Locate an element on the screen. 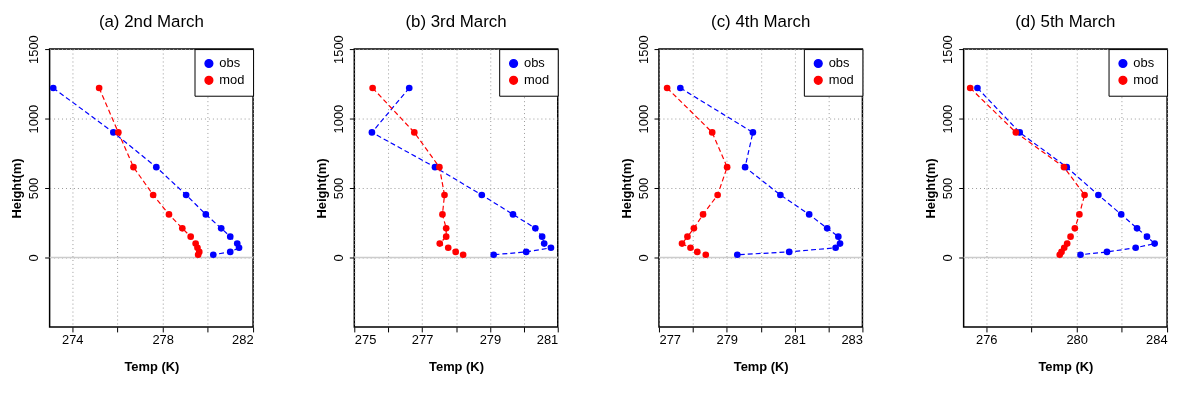  x-tick-label: 278 is located at coordinates (163, 340).